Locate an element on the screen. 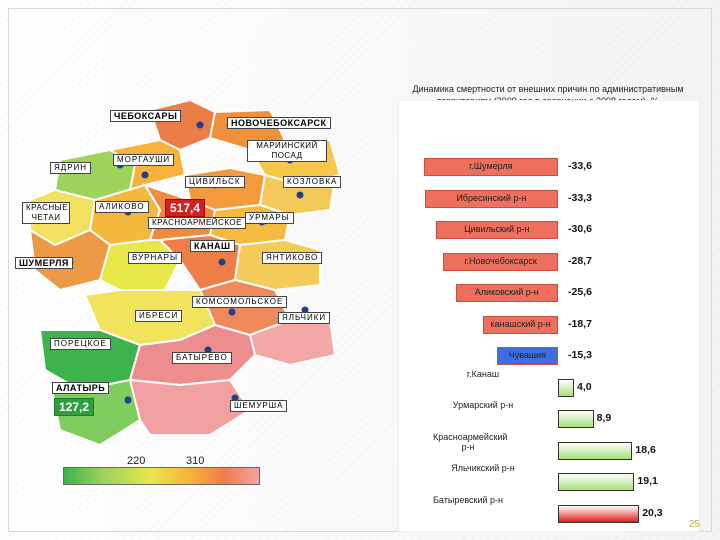 This screenshot has height=540, width=720. district-label: ИБРЕСИ is located at coordinates (159, 316).